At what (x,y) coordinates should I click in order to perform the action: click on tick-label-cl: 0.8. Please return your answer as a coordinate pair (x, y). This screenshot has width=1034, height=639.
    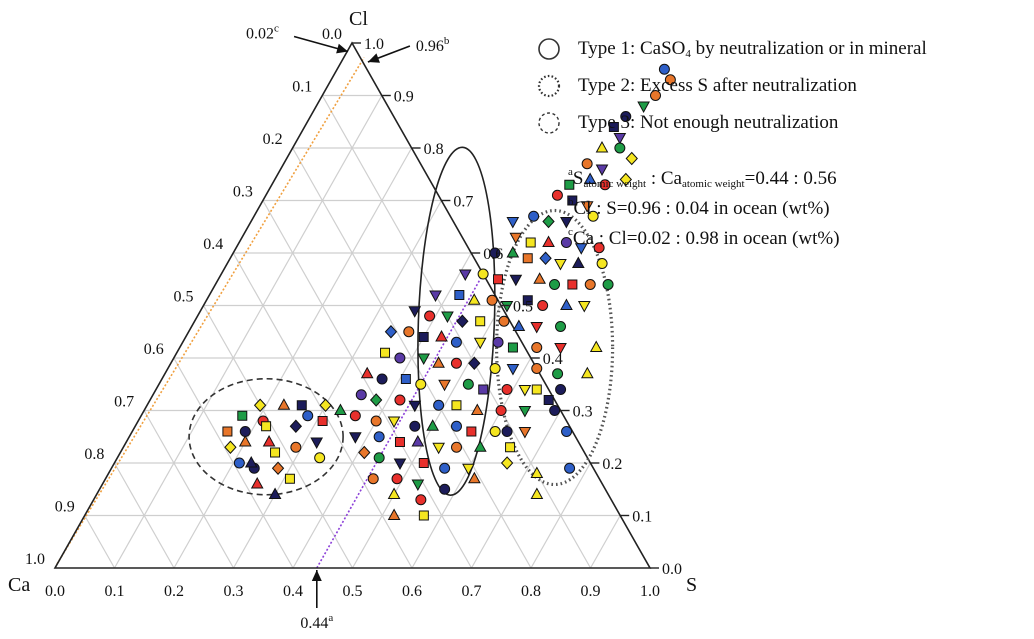
    Looking at the image, I should click on (434, 149).